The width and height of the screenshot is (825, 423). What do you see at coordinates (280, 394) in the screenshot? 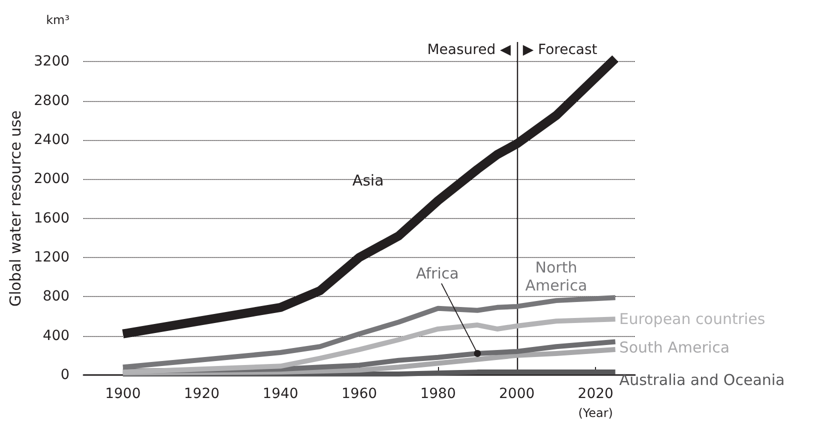
I see `x-tick-label: 1940` at bounding box center [280, 394].